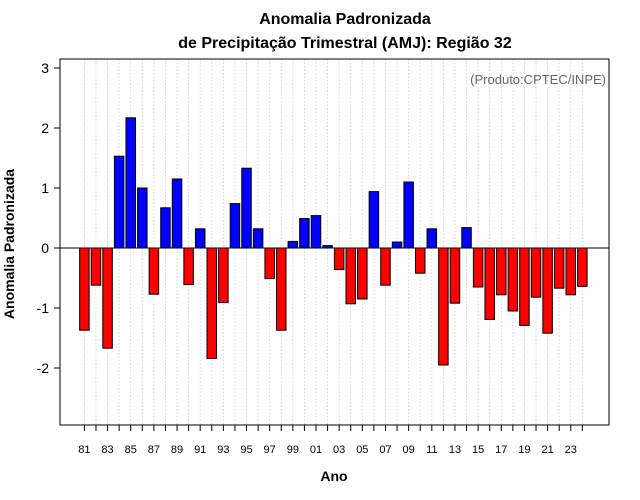 This screenshot has height=500, width=640. Describe the element at coordinates (154, 271) in the screenshot. I see `bar-1987` at that location.